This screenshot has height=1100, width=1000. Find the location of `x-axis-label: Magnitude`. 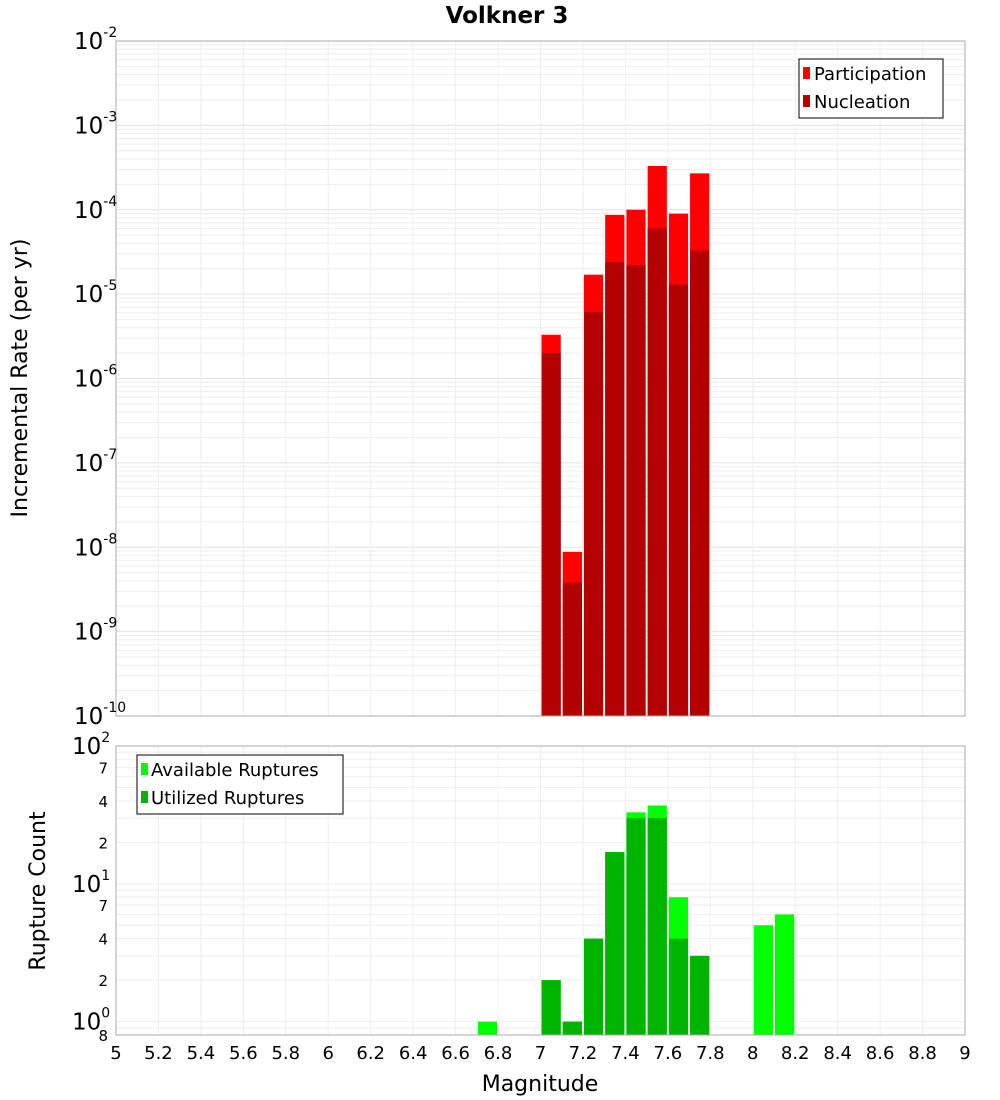

x-axis-label: Magnitude is located at coordinates (540, 1084).